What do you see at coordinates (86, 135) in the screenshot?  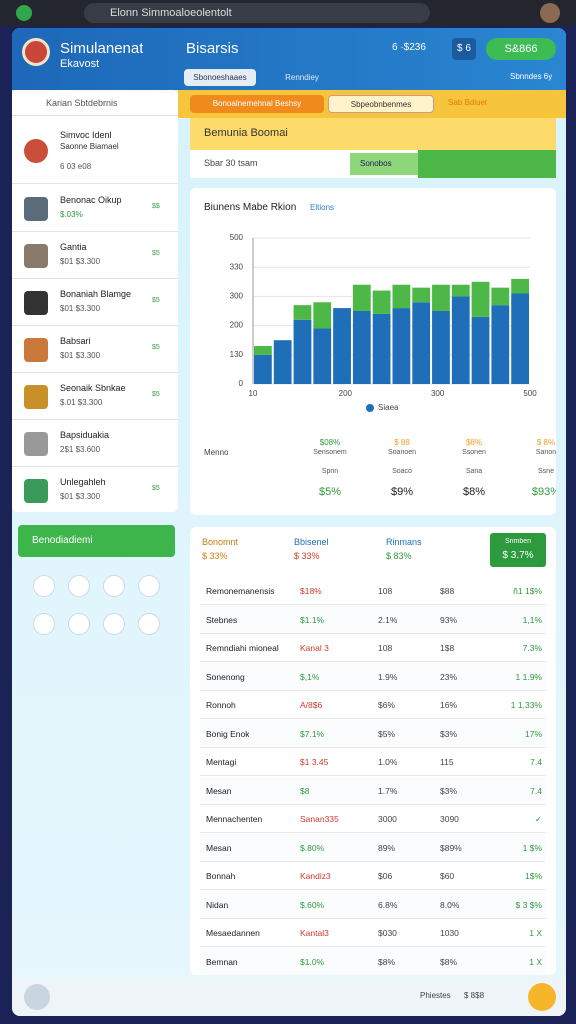 I see `item-name: Simvoc Idenl` at bounding box center [86, 135].